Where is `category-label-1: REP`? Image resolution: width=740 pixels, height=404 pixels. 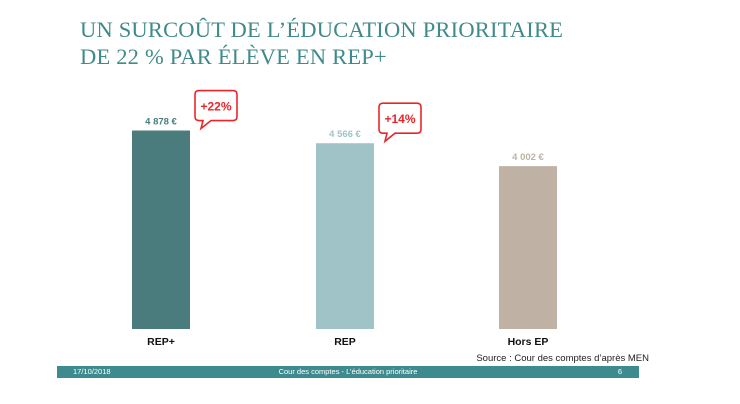
category-label-1: REP is located at coordinates (345, 342).